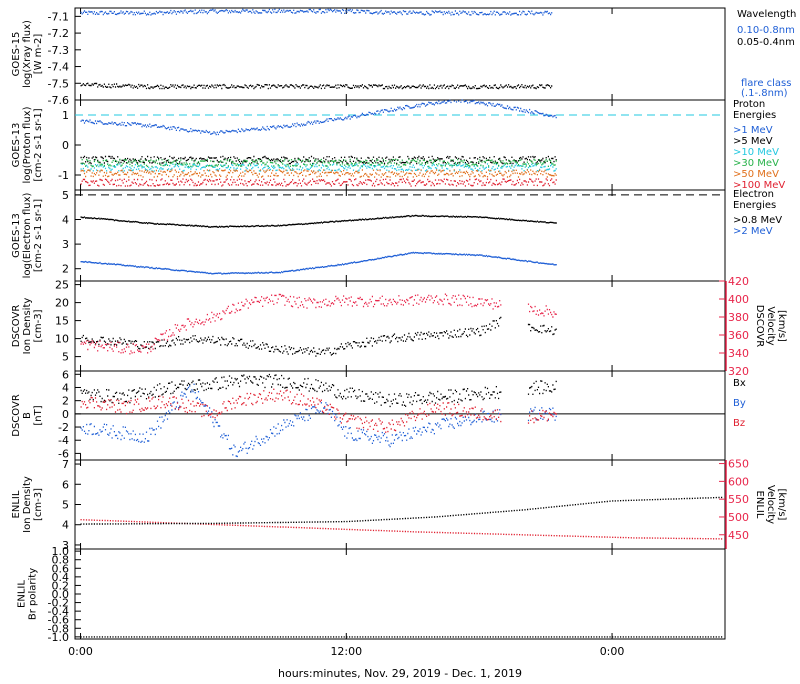 This screenshot has width=800, height=684. Describe the element at coordinates (38, 144) in the screenshot. I see `y-axis-label-proton: [cm-2 s-1 sr-1]` at that location.